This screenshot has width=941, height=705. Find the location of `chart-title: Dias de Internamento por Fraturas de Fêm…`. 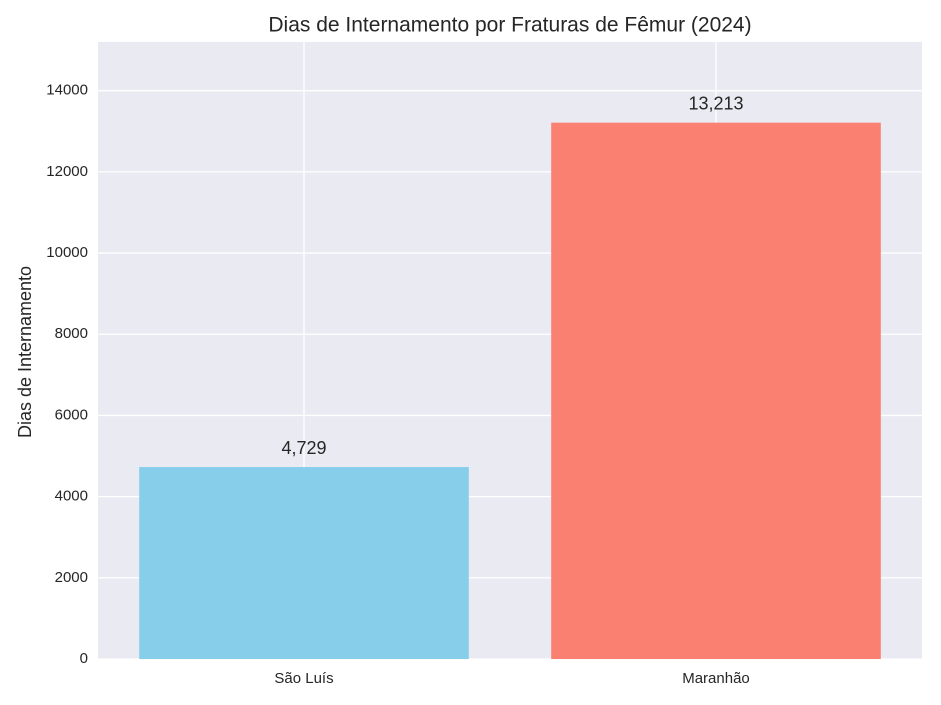

chart-title: Dias de Internamento por Fraturas de Fêm… is located at coordinates (509, 25).